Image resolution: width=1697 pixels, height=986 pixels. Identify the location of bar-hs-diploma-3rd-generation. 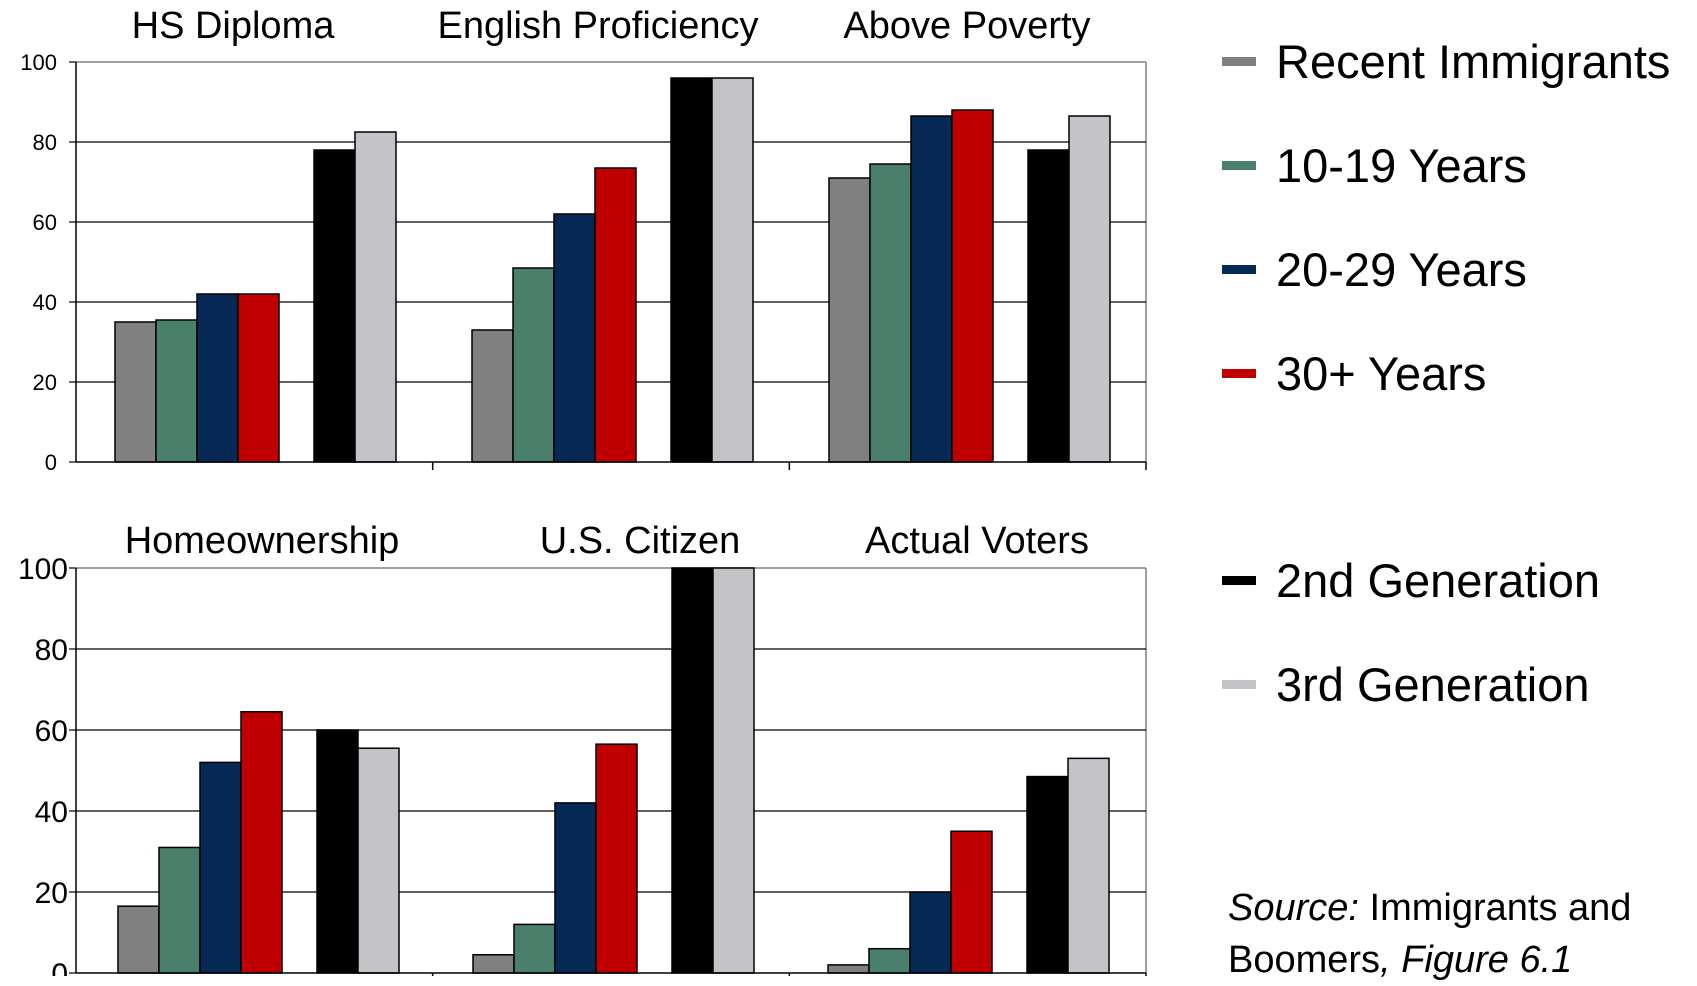
(375, 297).